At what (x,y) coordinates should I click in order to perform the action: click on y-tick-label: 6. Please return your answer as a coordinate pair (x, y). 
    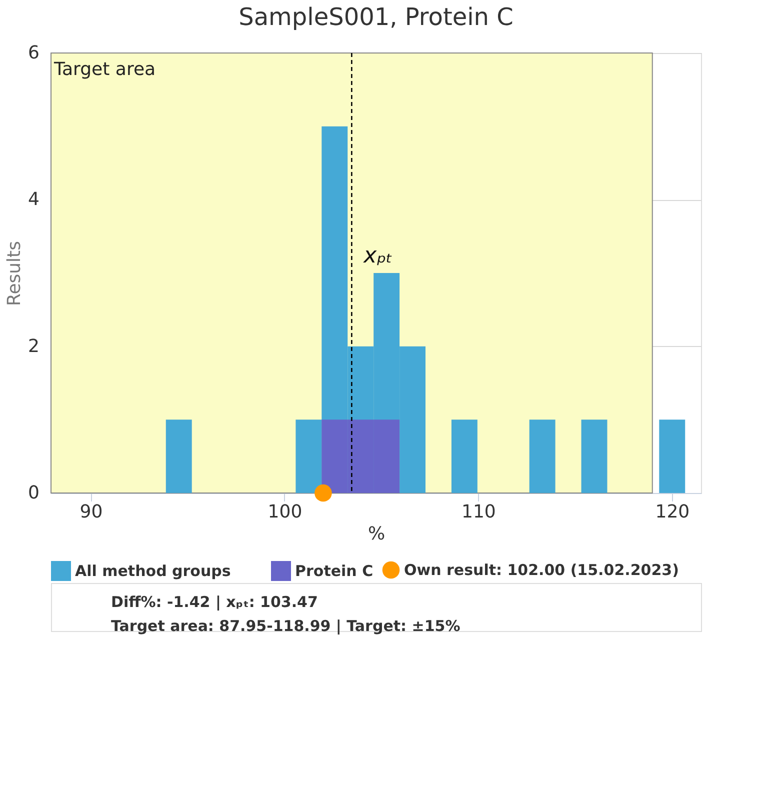
    Looking at the image, I should click on (34, 53).